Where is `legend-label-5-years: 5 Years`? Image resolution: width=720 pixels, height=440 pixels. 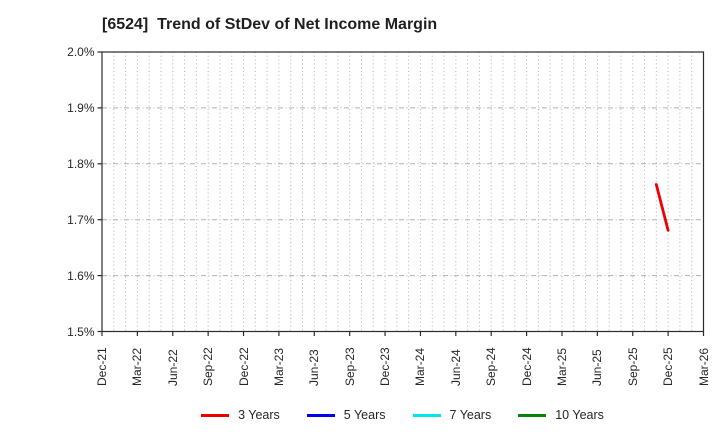
legend-label-5-years: 5 Years is located at coordinates (364, 415).